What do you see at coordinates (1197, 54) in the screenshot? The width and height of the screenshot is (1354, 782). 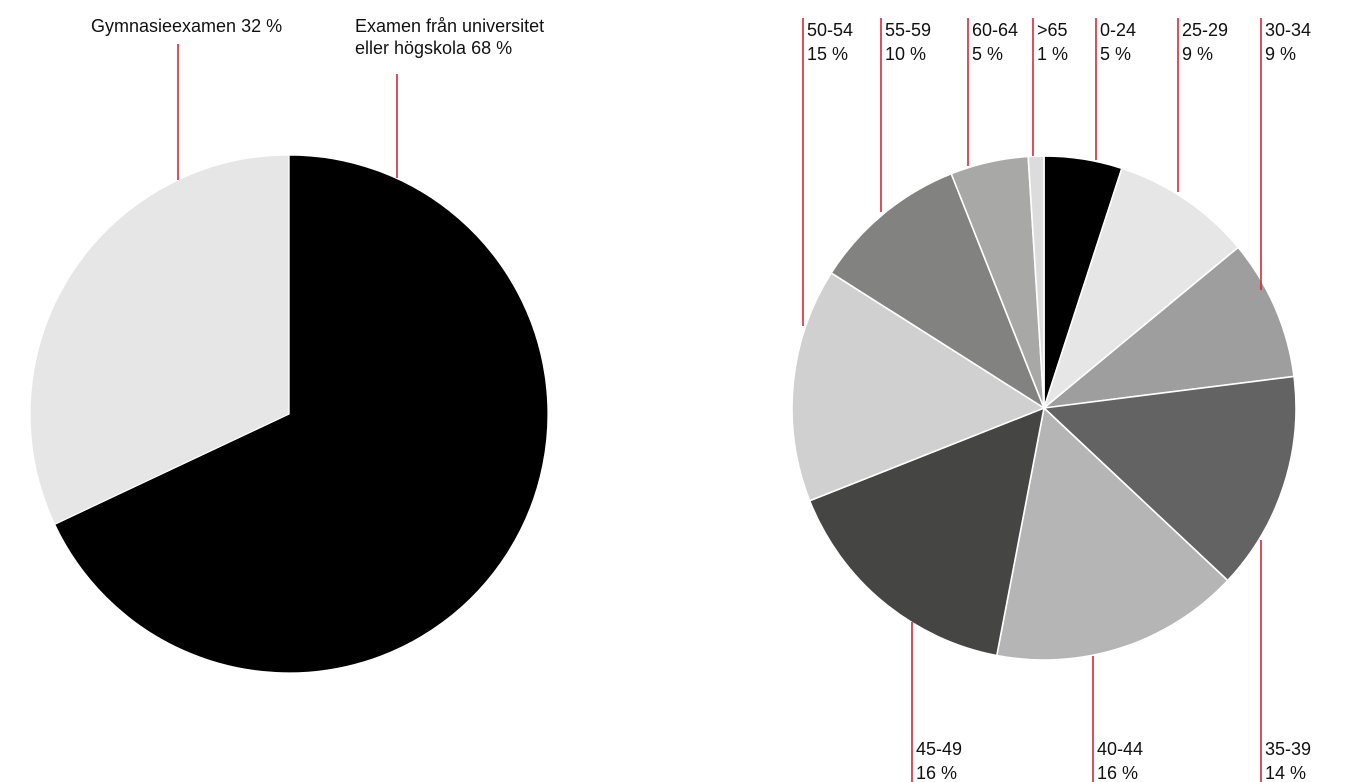 I see `slice-value-25-29: 9 %` at bounding box center [1197, 54].